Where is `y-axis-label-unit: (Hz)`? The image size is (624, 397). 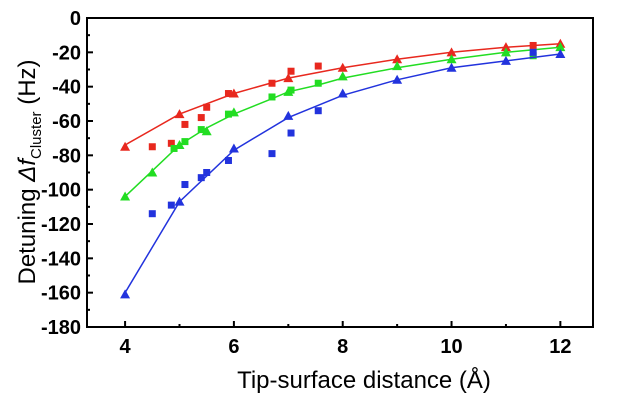 y-axis-label-unit: (Hz) is located at coordinates (27, 85).